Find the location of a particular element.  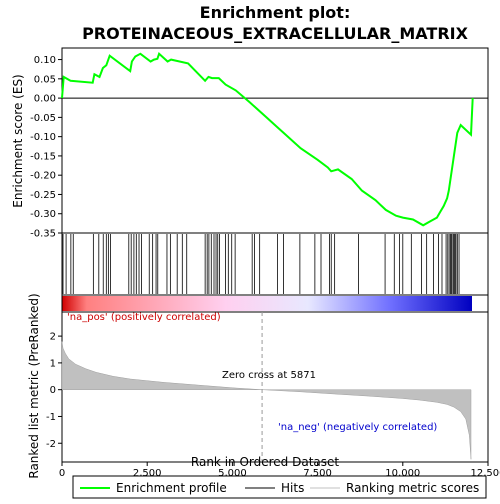

rank-ytick-label: -2 is located at coordinates (51, 444).